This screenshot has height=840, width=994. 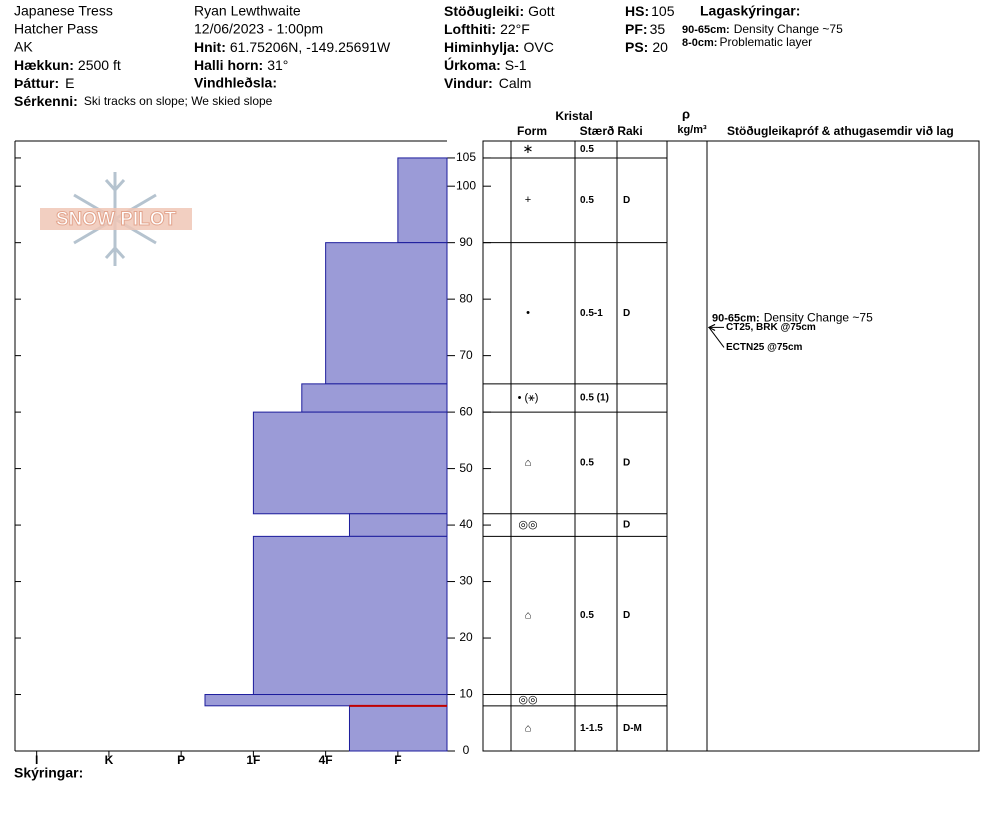 What do you see at coordinates (466, 468) in the screenshot?
I see `y-tick-label: 50` at bounding box center [466, 468].